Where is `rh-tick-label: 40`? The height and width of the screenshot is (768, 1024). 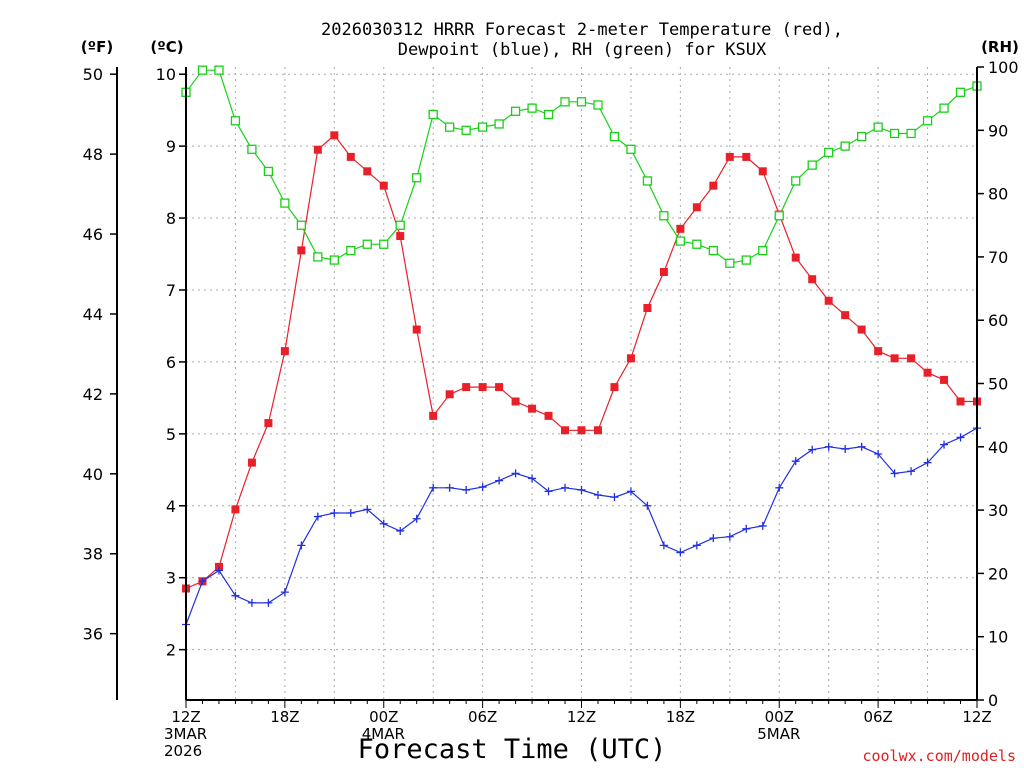
rh-tick-label: 40 is located at coordinates (998, 447).